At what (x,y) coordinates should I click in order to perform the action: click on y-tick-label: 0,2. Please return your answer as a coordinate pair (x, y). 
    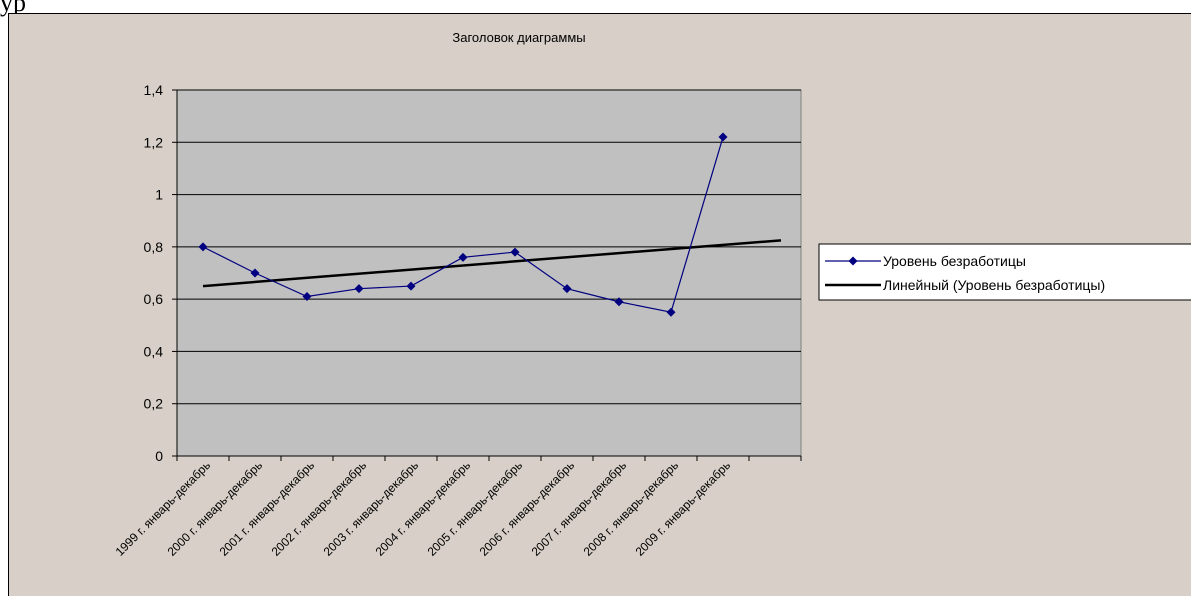
    Looking at the image, I should click on (154, 404).